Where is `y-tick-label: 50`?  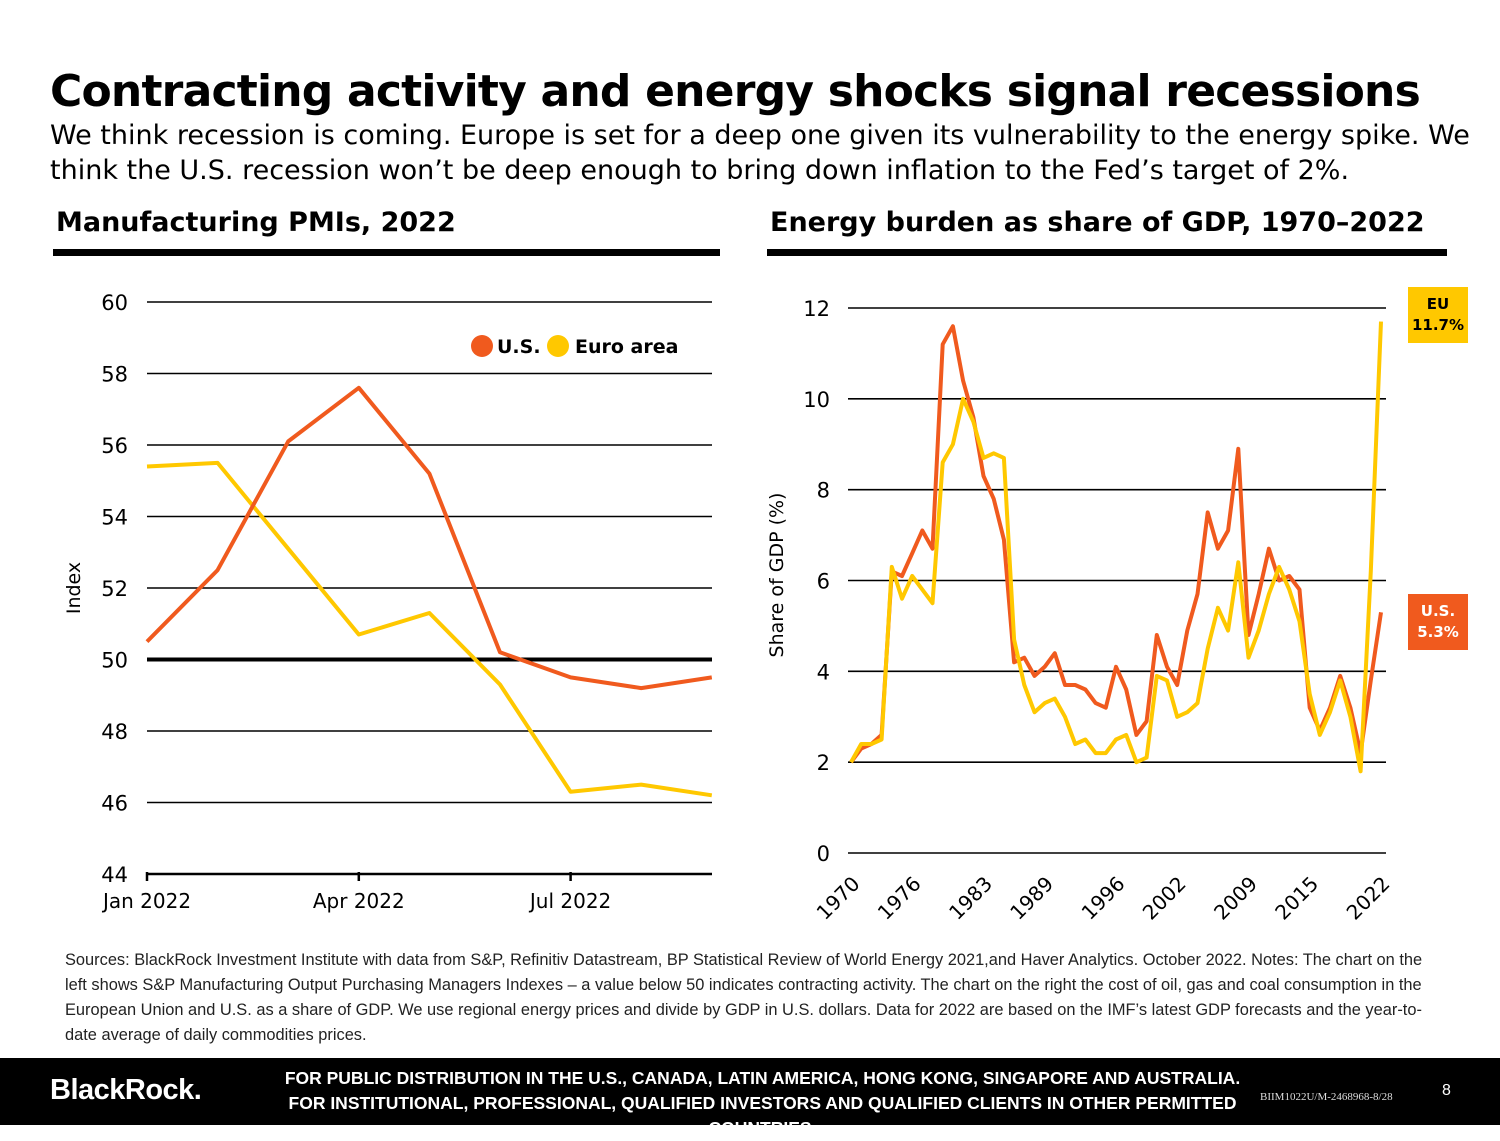 y-tick-label: 50 is located at coordinates (114, 661).